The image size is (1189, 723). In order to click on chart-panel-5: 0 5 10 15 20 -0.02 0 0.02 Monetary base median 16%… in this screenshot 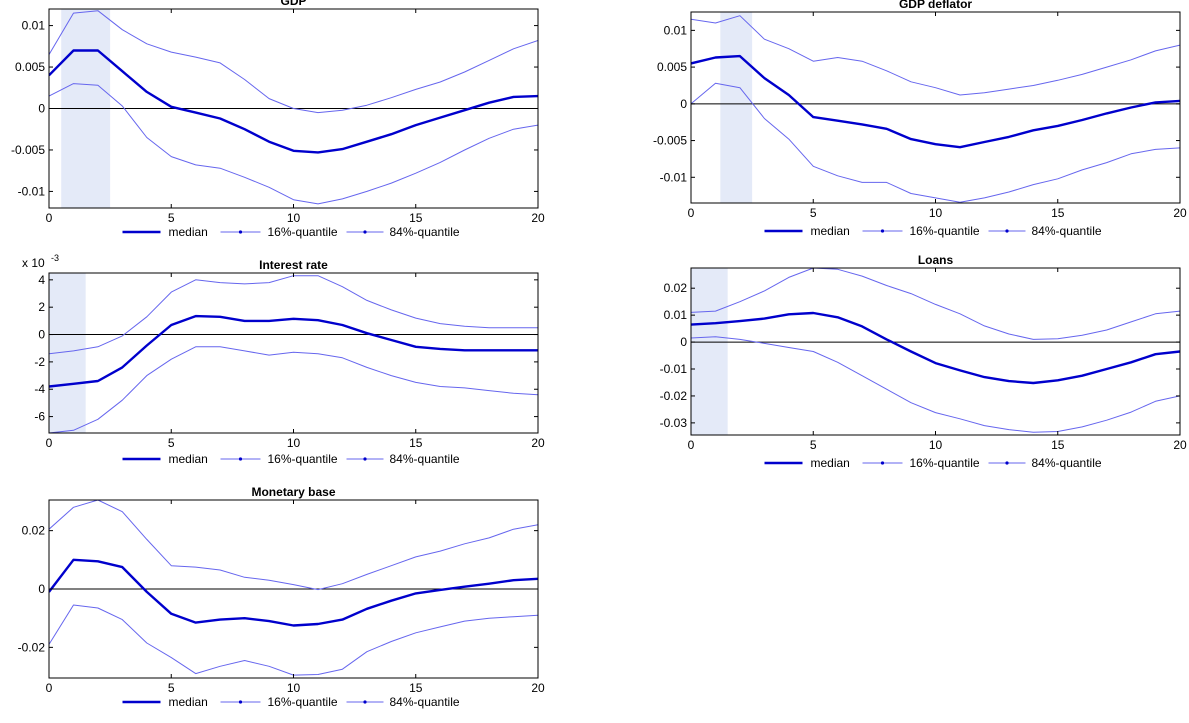, I will do `click(281, 597)`.